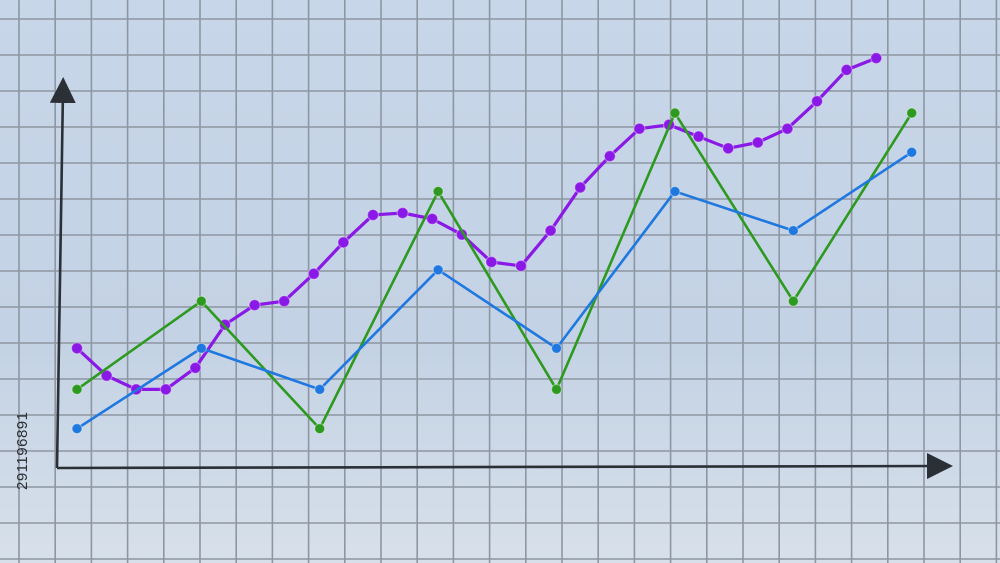  I want to click on y-axis, so click(62, 273).